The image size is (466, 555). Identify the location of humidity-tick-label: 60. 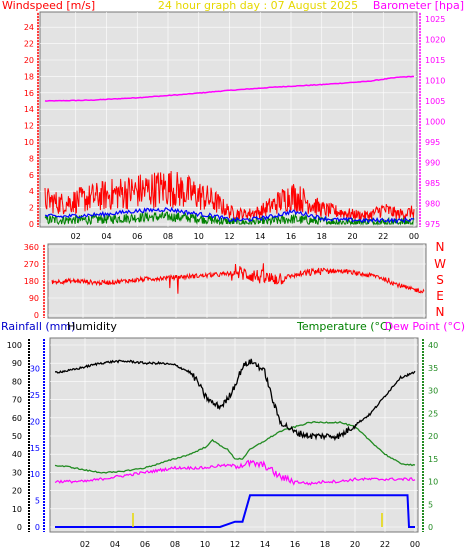
(17, 418).